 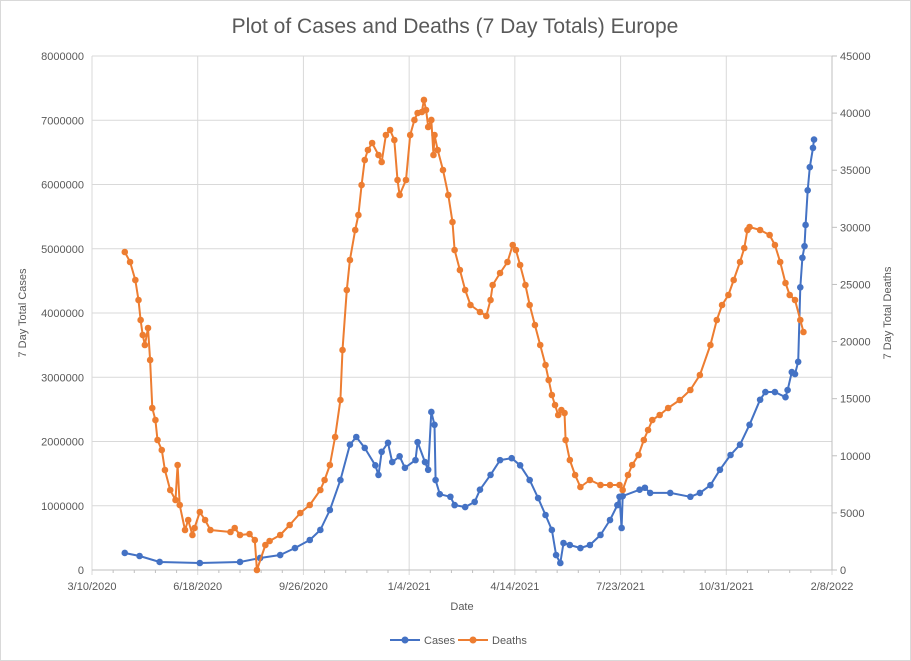 I want to click on y-tick-label: 0, so click(x=81, y=571).